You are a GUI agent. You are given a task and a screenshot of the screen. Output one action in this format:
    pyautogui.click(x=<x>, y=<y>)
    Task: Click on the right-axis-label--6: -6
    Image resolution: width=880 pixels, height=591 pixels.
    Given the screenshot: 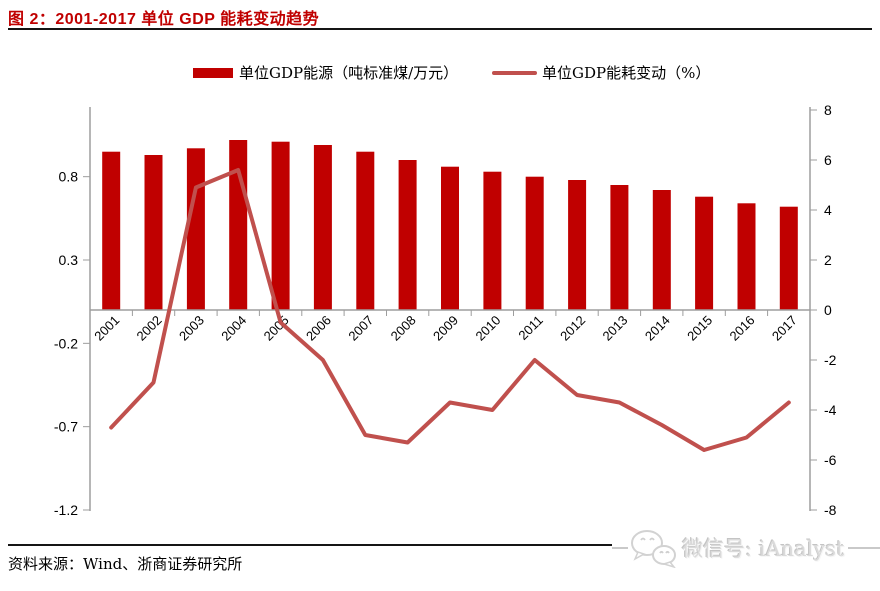 What is the action you would take?
    pyautogui.click(x=830, y=460)
    